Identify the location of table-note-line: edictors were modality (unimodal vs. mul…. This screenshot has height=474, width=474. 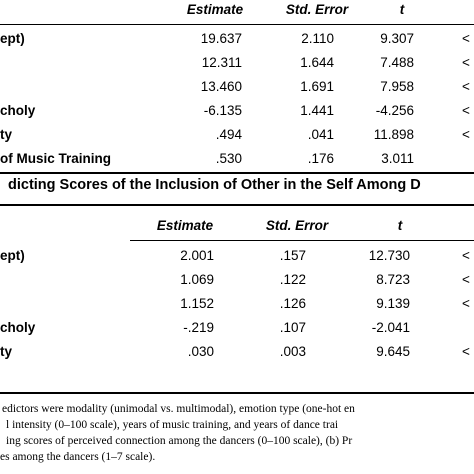
(178, 409).